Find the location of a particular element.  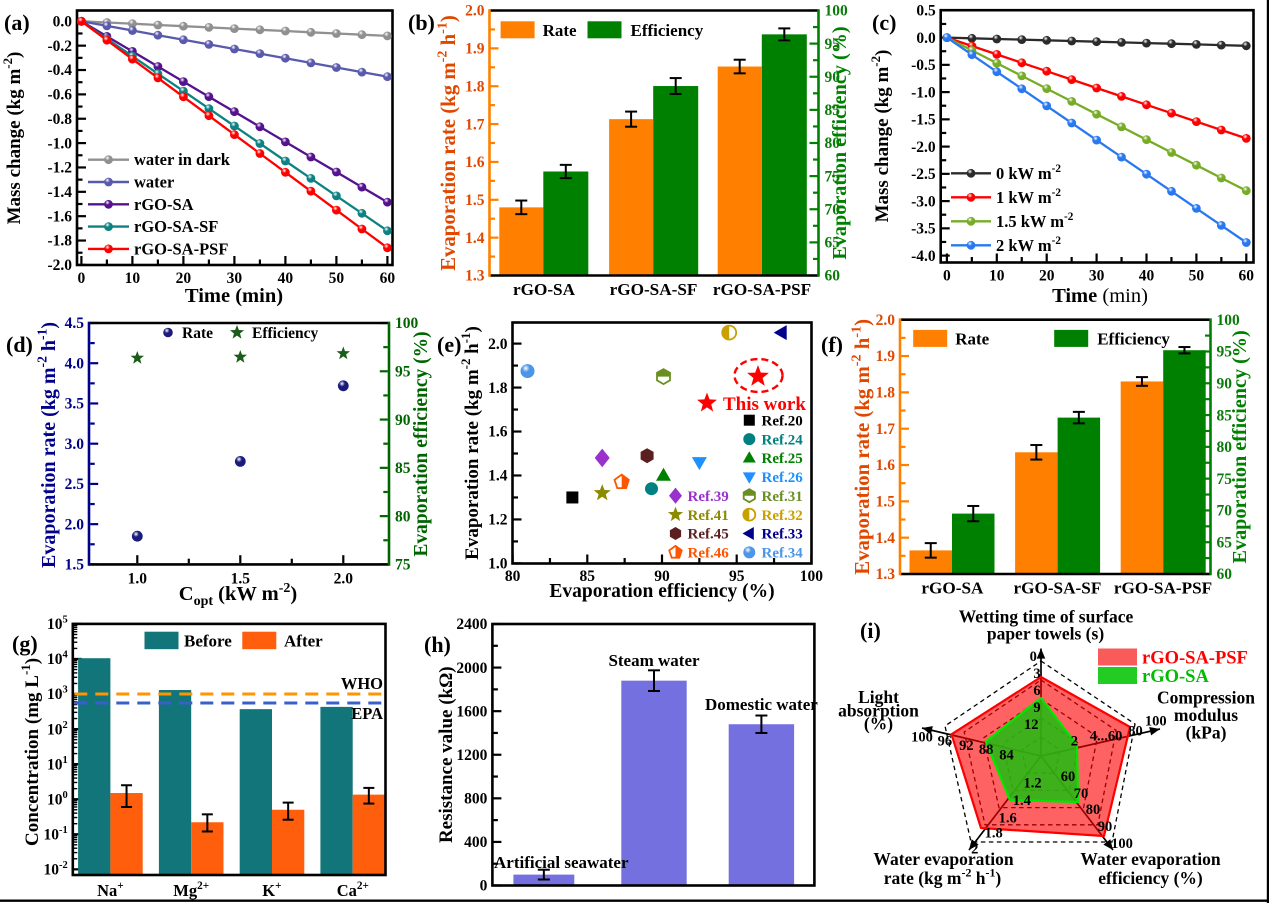

svg-text: 40 is located at coordinates (286, 278).